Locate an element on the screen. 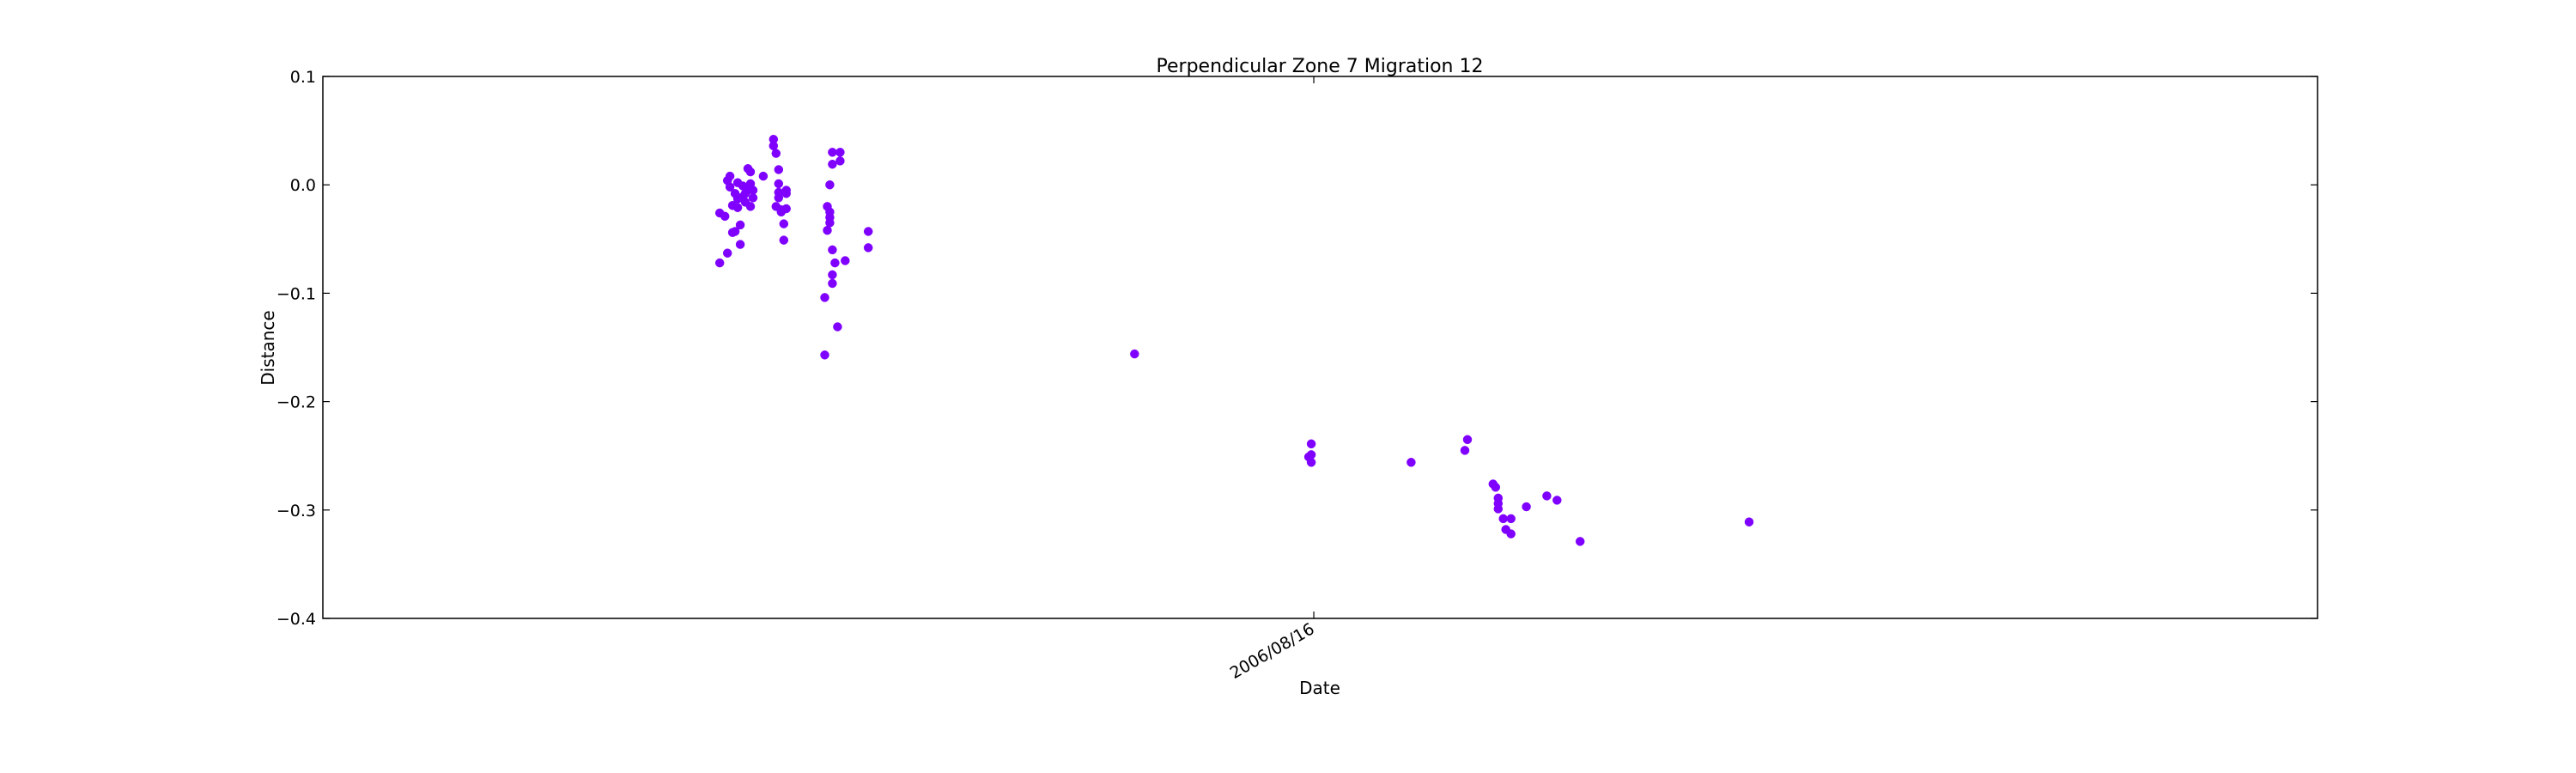 The height and width of the screenshot is (773, 2576). y-tick-label: −0.3 is located at coordinates (296, 511).